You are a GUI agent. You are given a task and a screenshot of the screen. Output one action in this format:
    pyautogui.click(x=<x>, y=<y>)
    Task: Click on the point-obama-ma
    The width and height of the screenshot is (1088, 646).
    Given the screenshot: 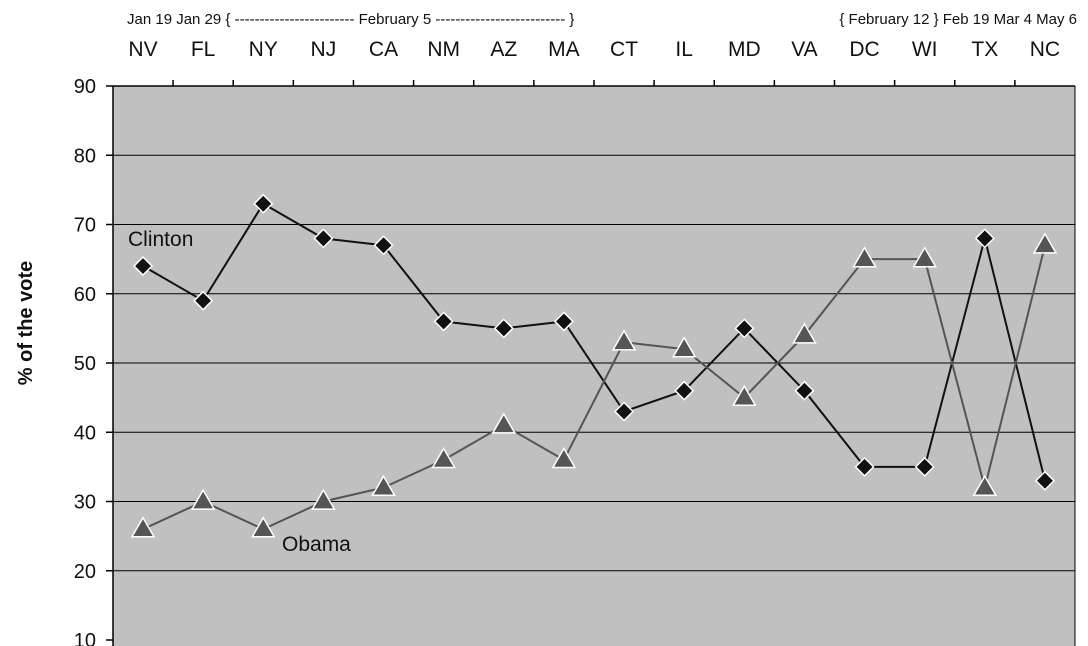 What is the action you would take?
    pyautogui.click(x=564, y=458)
    